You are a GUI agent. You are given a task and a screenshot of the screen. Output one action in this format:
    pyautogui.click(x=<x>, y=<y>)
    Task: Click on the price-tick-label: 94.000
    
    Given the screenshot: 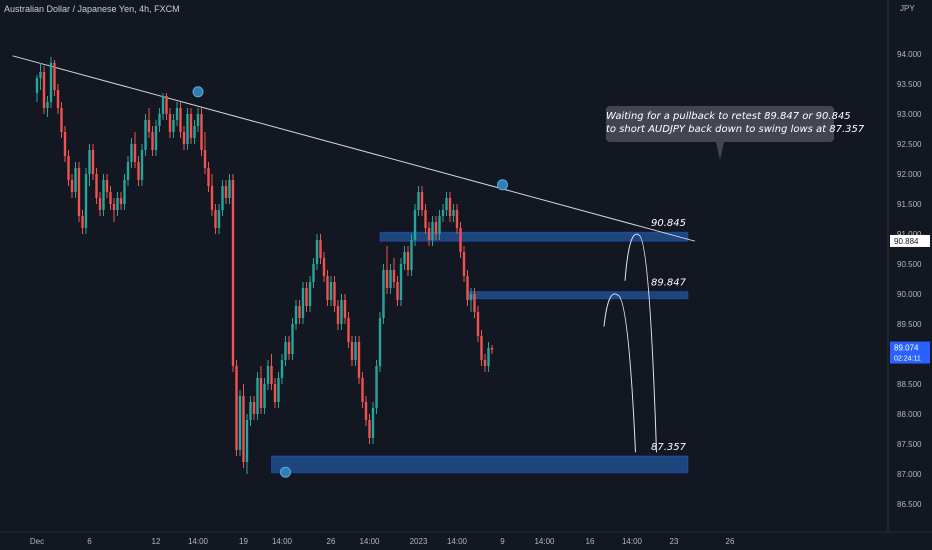 What is the action you would take?
    pyautogui.click(x=909, y=54)
    